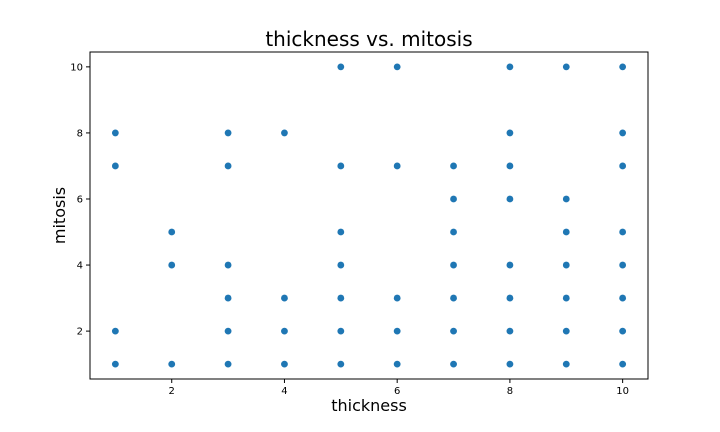 The height and width of the screenshot is (432, 720). I want to click on x-tick-label: 6, so click(397, 391).